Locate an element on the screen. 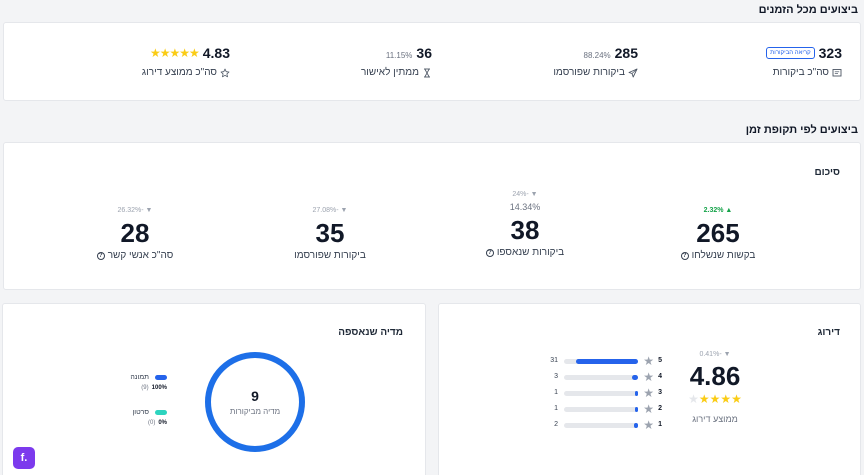 This screenshot has height=475, width=864. summary-title: סיכום is located at coordinates (827, 172).